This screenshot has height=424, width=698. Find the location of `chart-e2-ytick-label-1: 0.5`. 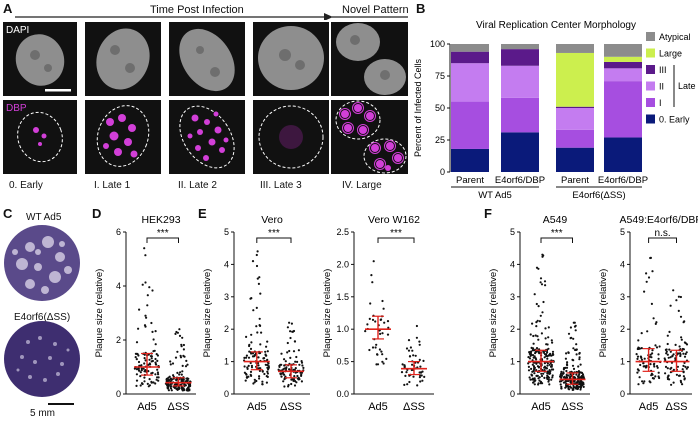

chart-e2-ytick-label-1: 0.5 is located at coordinates (342, 362).